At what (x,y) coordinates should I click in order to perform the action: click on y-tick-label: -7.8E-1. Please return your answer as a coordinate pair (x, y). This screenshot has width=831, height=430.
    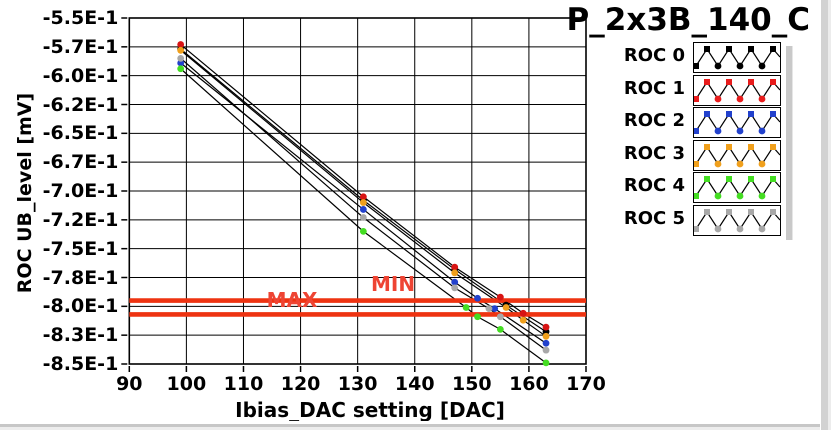
    Looking at the image, I should click on (80, 277).